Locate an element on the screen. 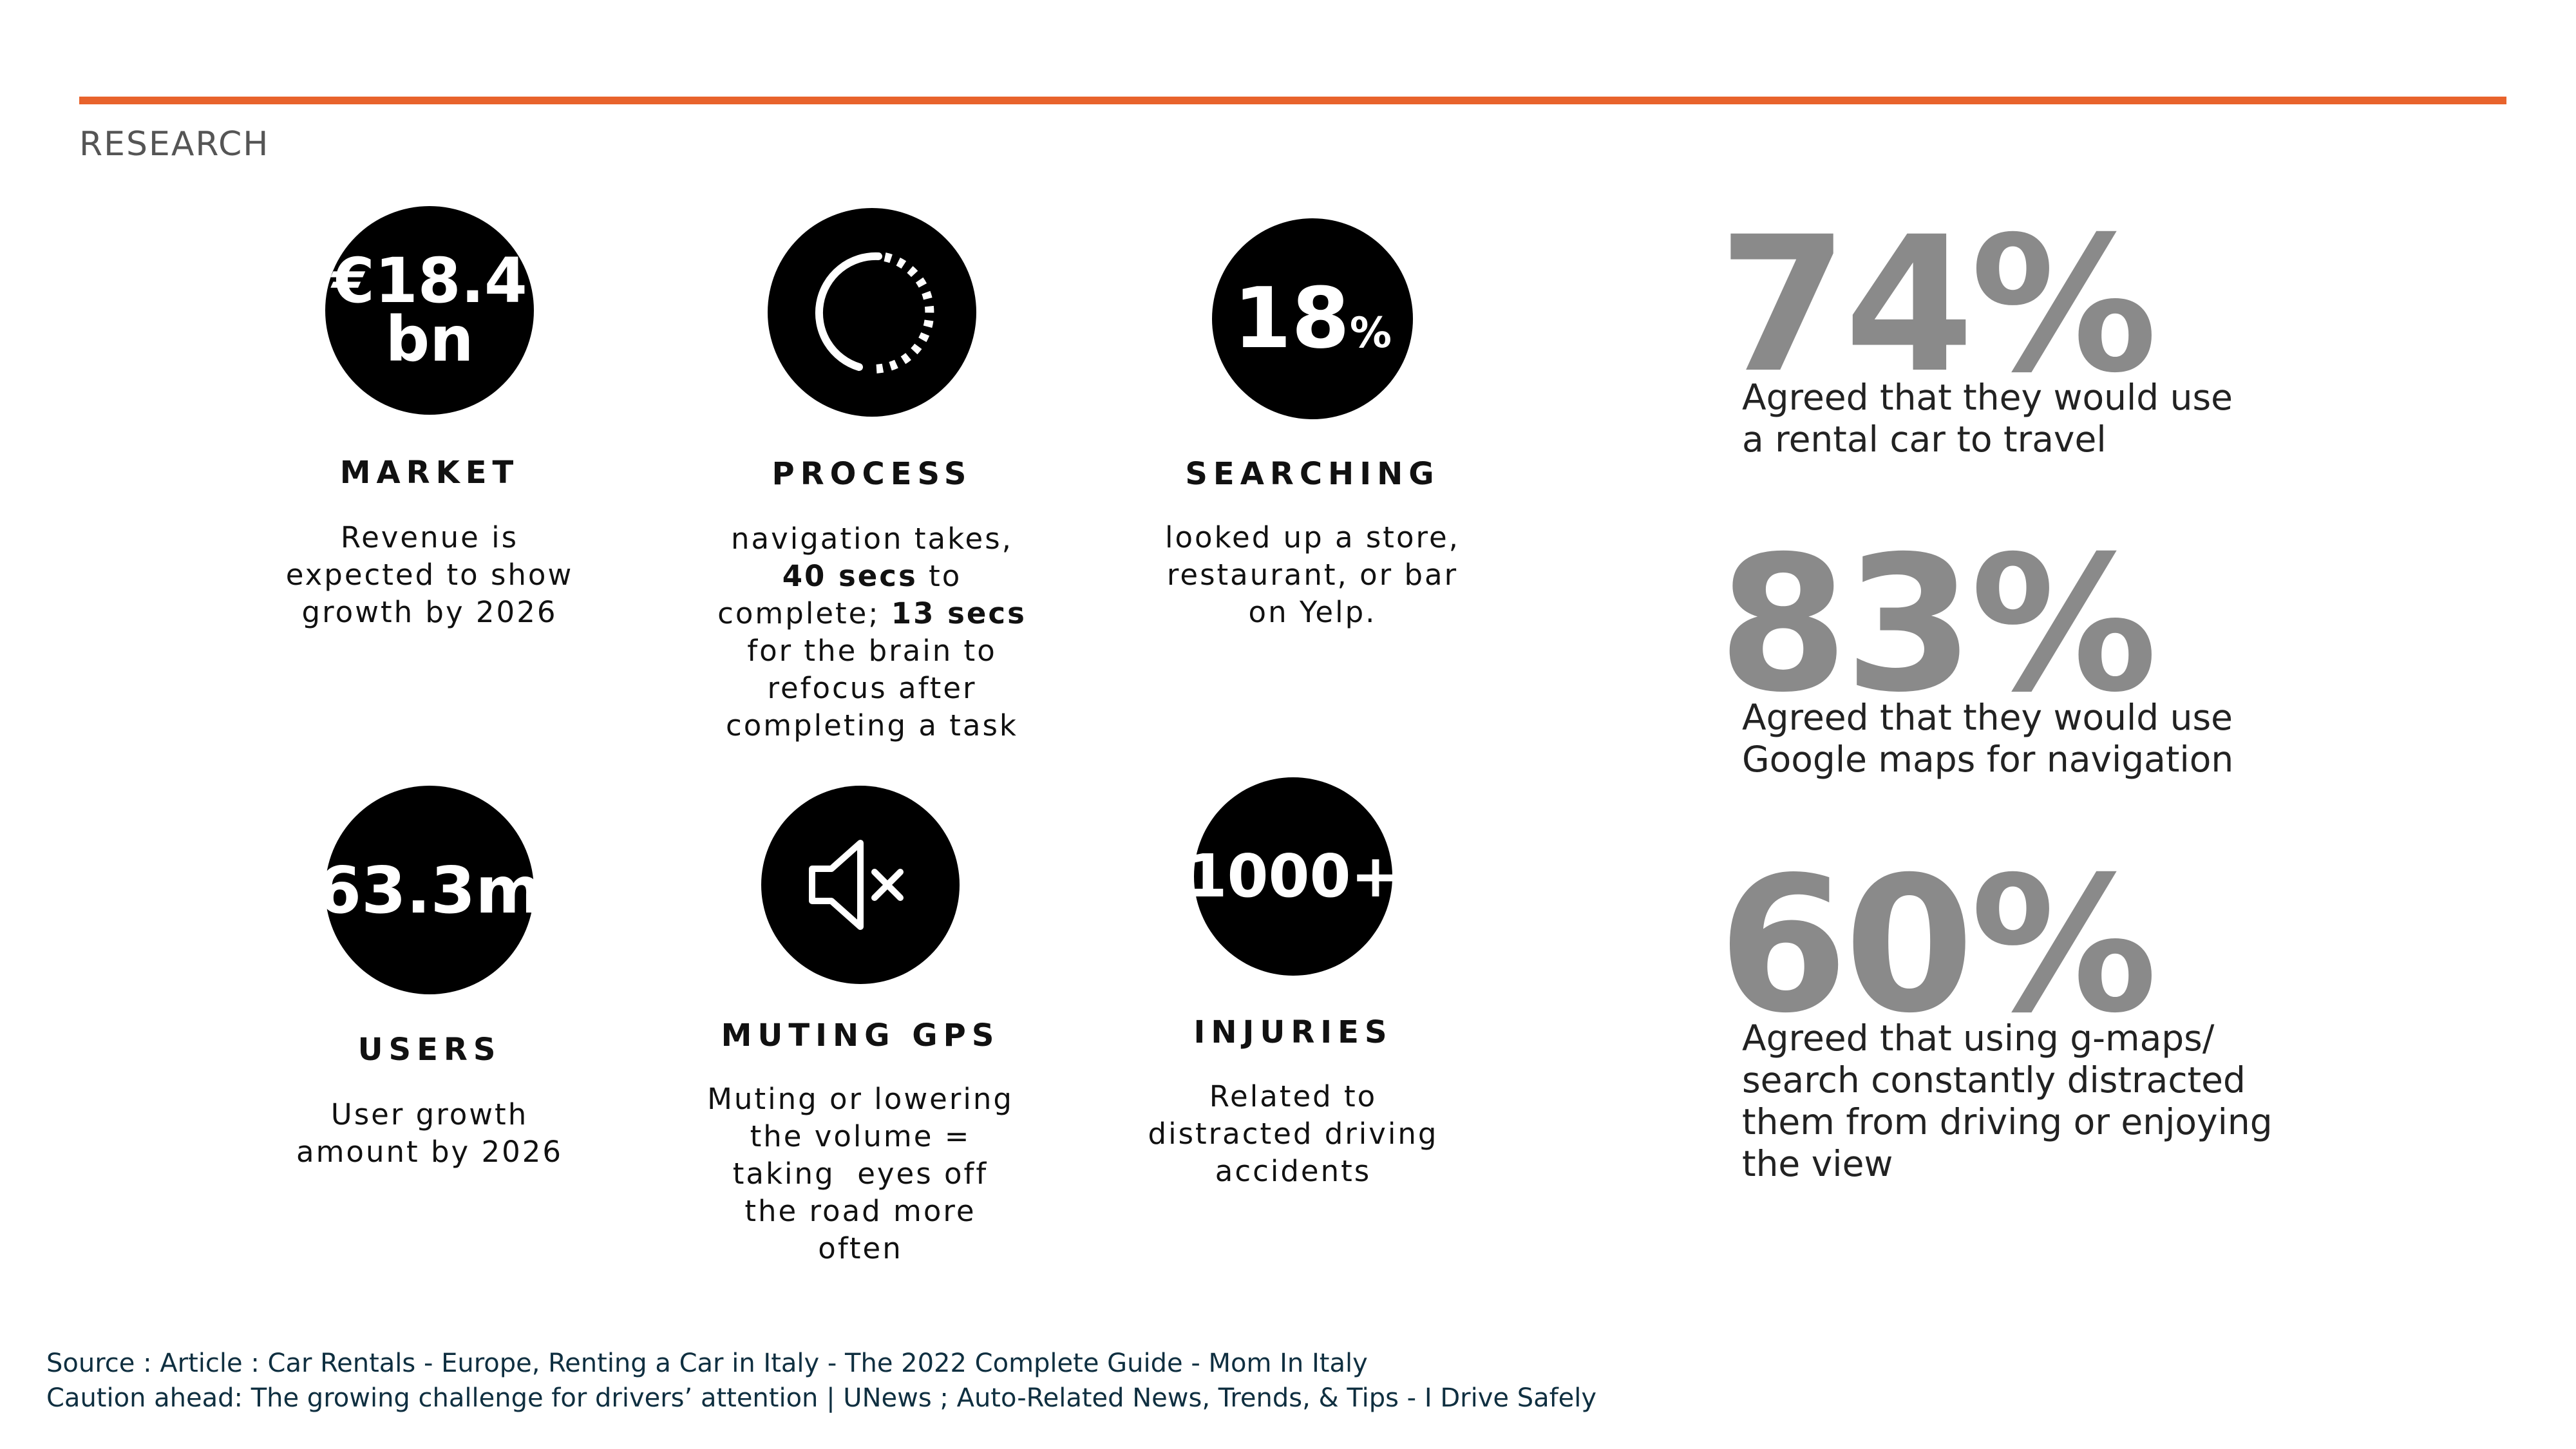 This screenshot has width=2576, height=1449. description-line: complete; 13 secs is located at coordinates (872, 613).